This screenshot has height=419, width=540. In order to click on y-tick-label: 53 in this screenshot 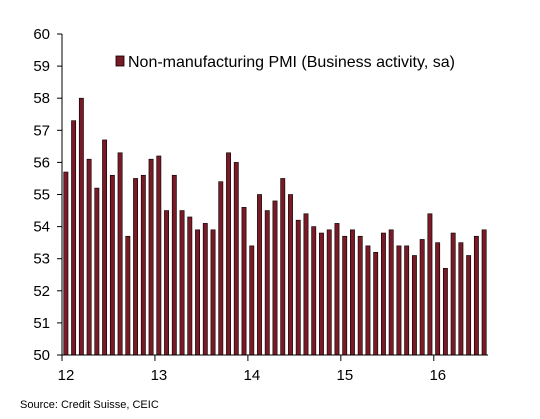, I will do `click(41, 259)`.